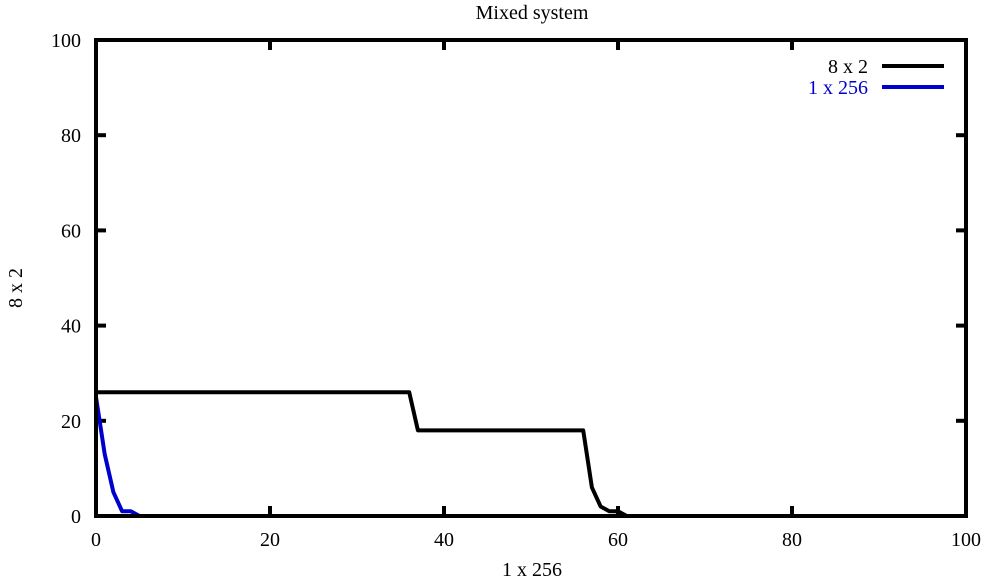 The width and height of the screenshot is (989, 578). Describe the element at coordinates (71, 231) in the screenshot. I see `y-tick-label: 60` at that location.